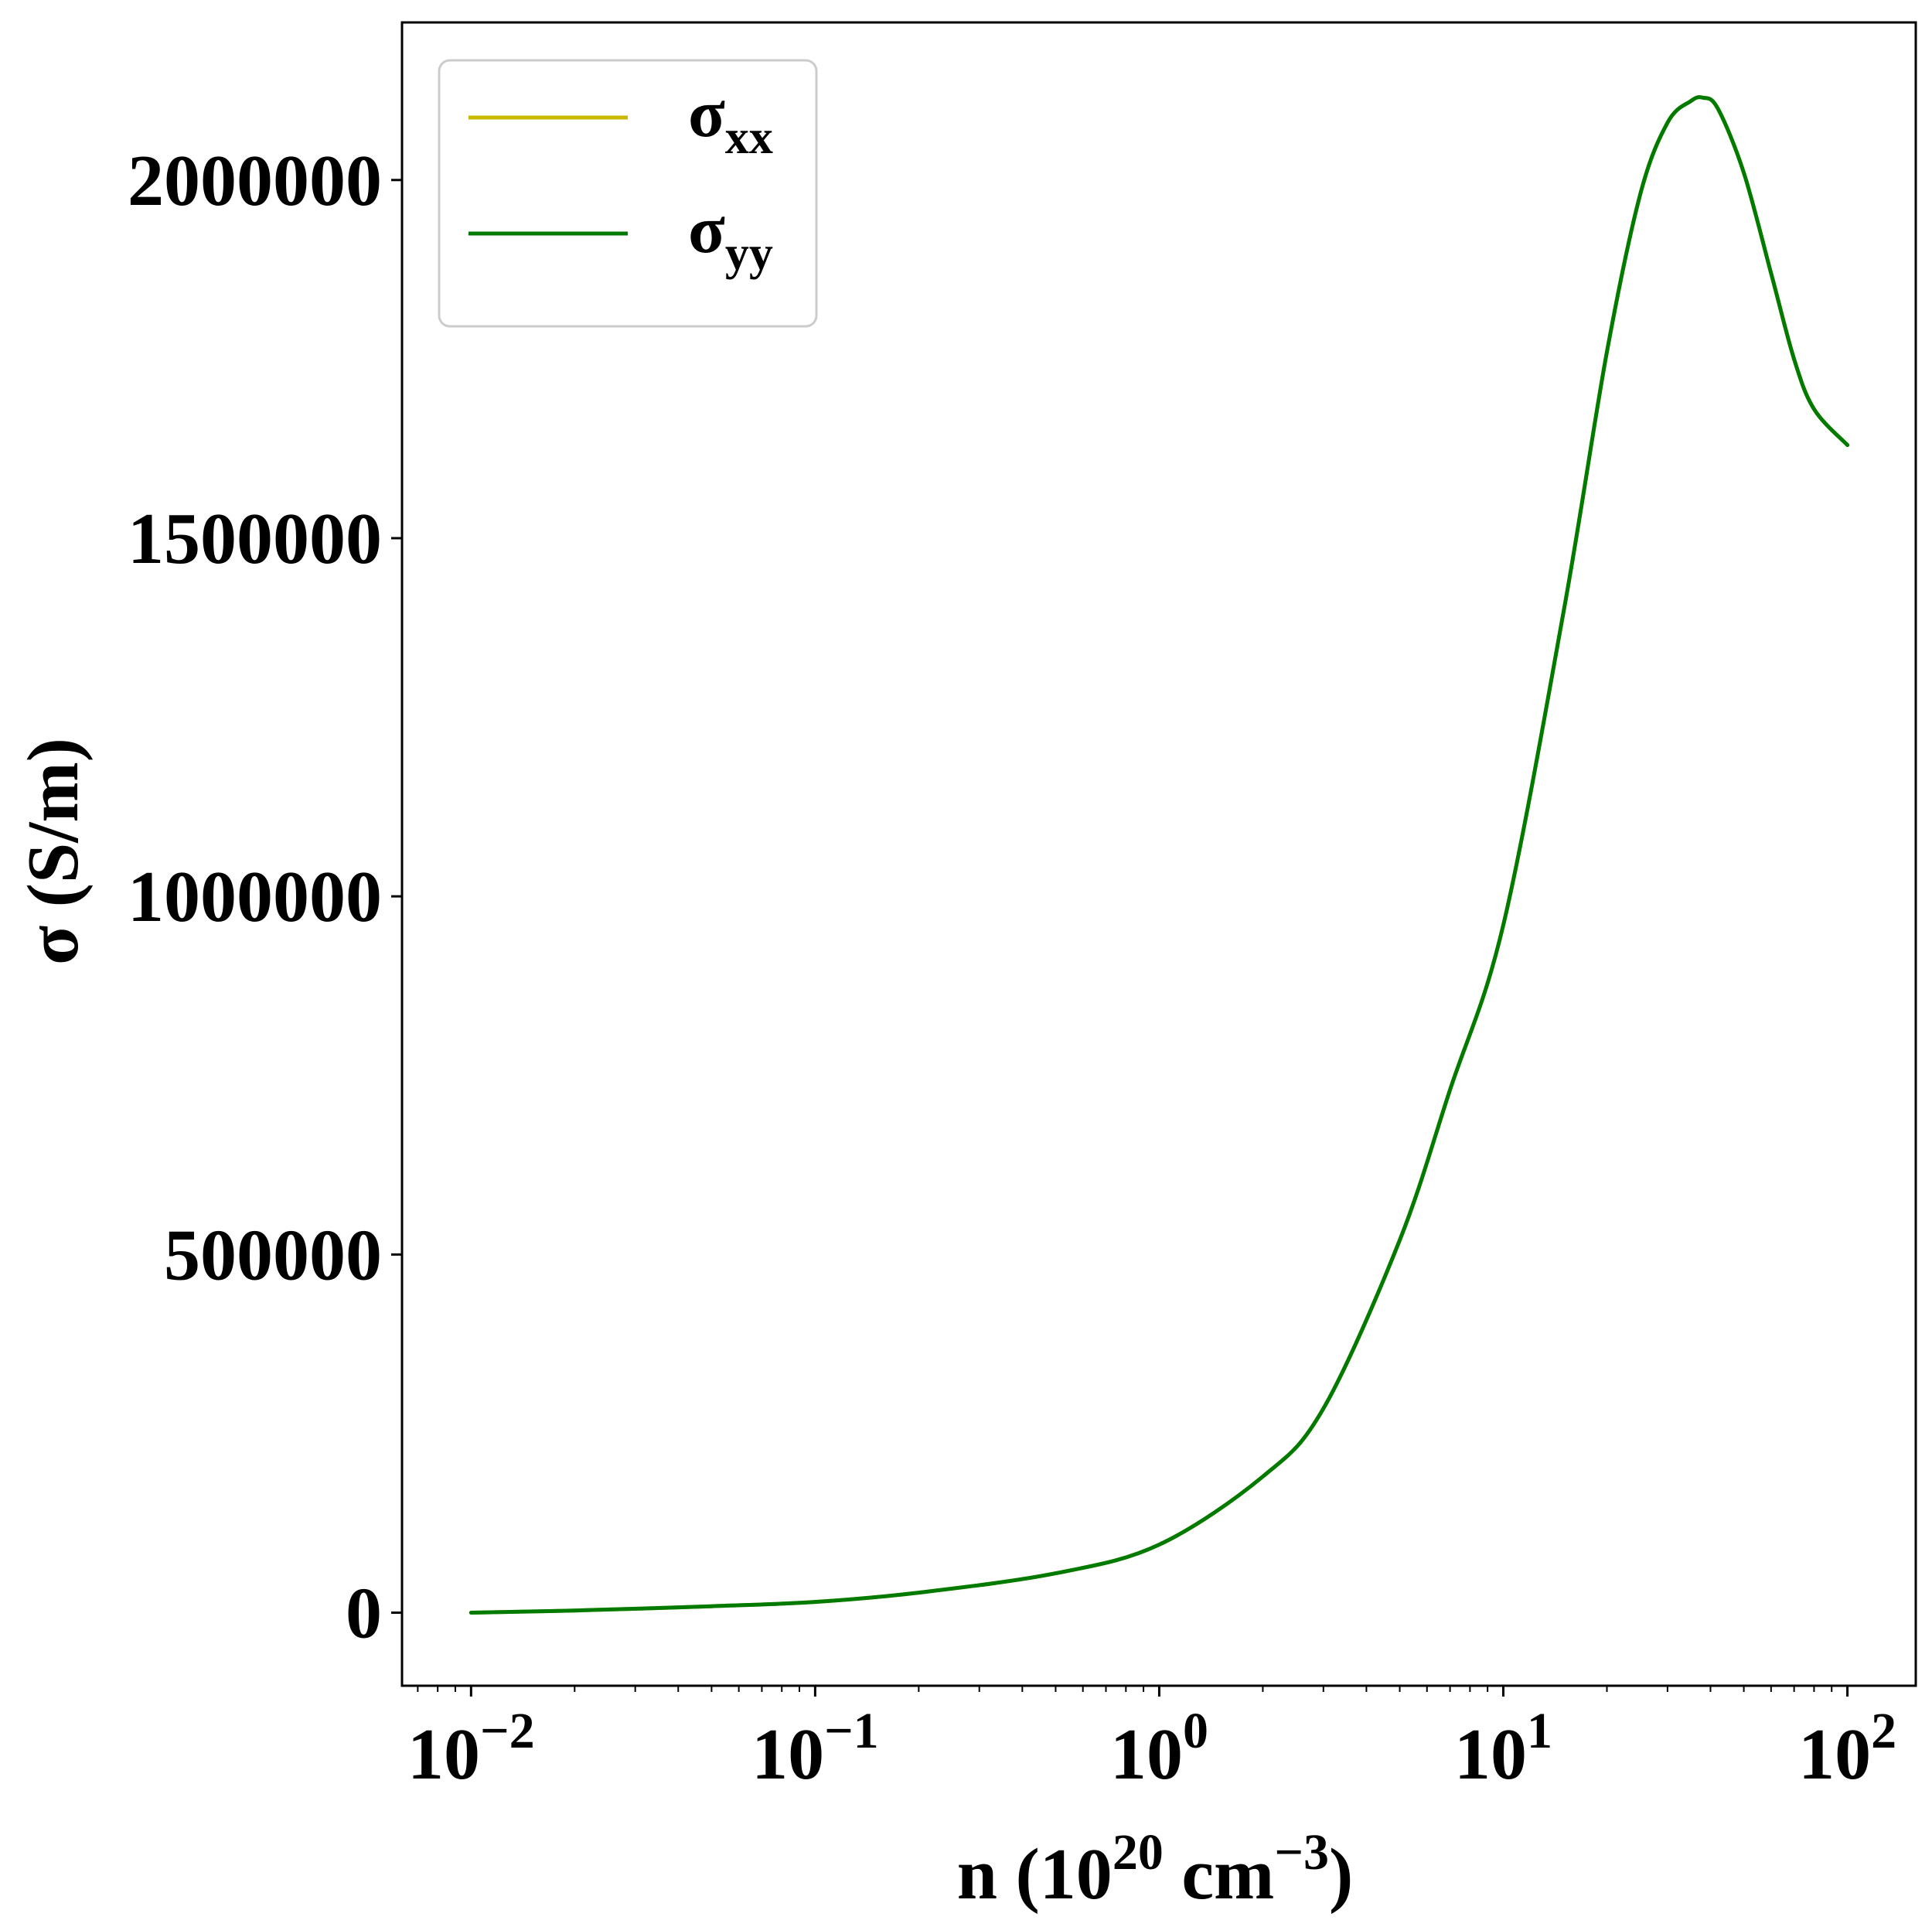  Describe the element at coordinates (1159, 1749) in the screenshot. I see `x-tick-label: 10⁰` at that location.